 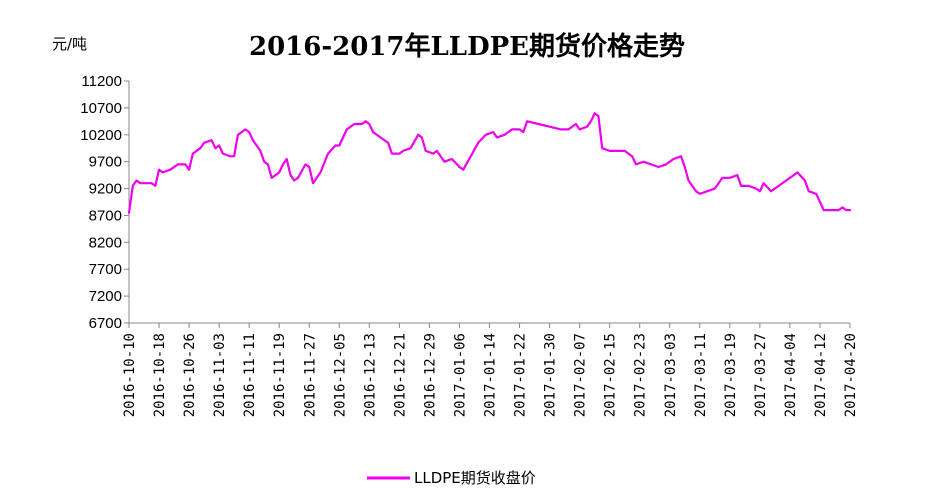 I want to click on x-tick-label: 2017-02-07, so click(x=581, y=375).